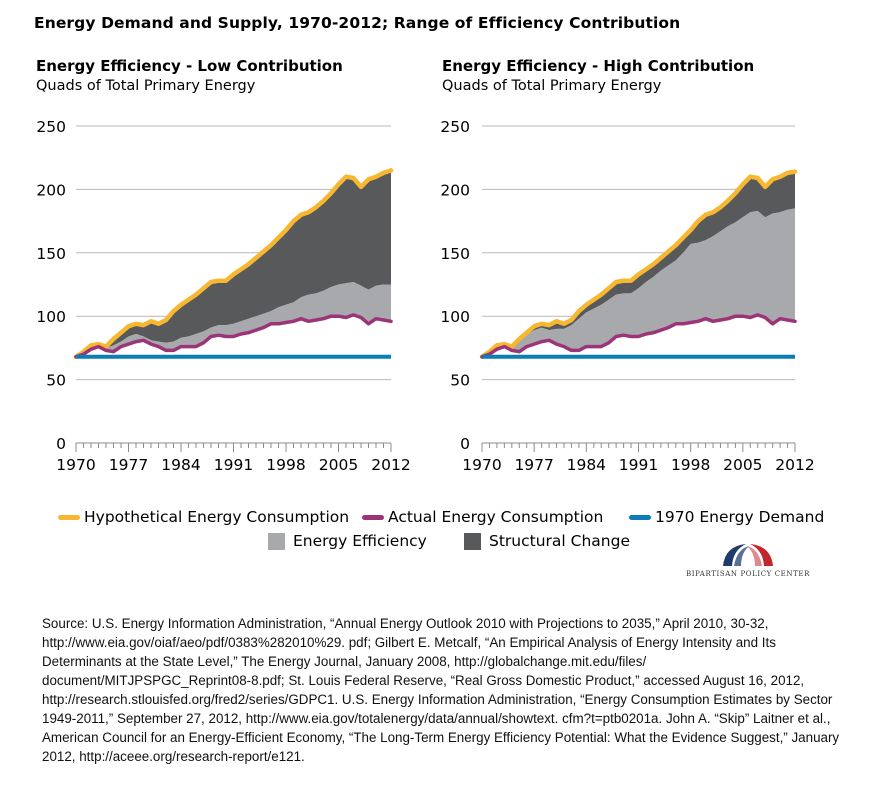 The height and width of the screenshot is (798, 875). I want to click on legend-swatch-structural, so click(472, 541).